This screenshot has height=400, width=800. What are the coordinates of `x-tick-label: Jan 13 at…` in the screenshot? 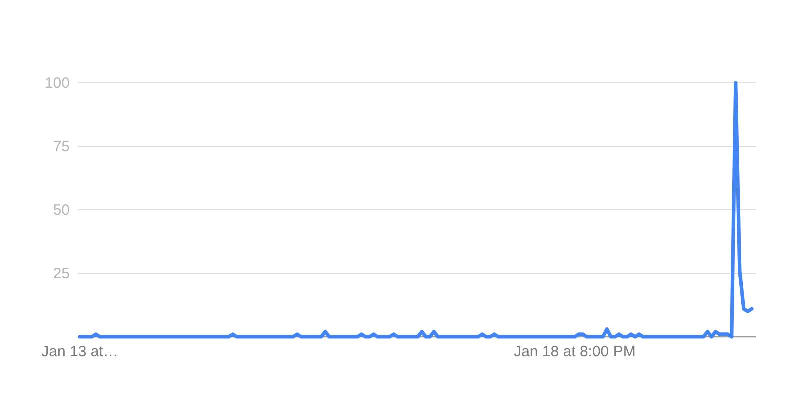 It's located at (80, 352).